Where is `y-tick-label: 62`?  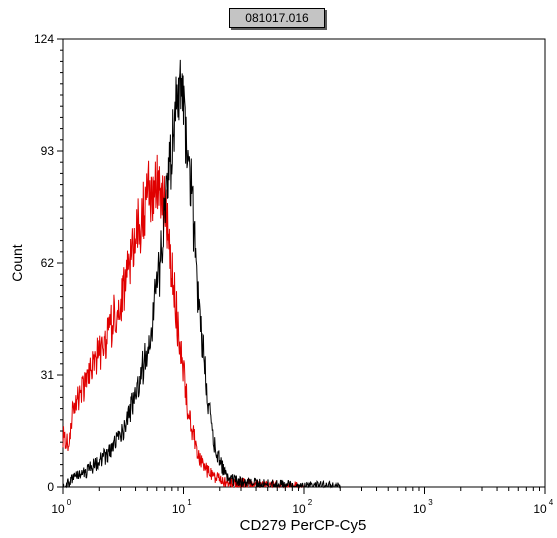 y-tick-label: 62 is located at coordinates (48, 263).